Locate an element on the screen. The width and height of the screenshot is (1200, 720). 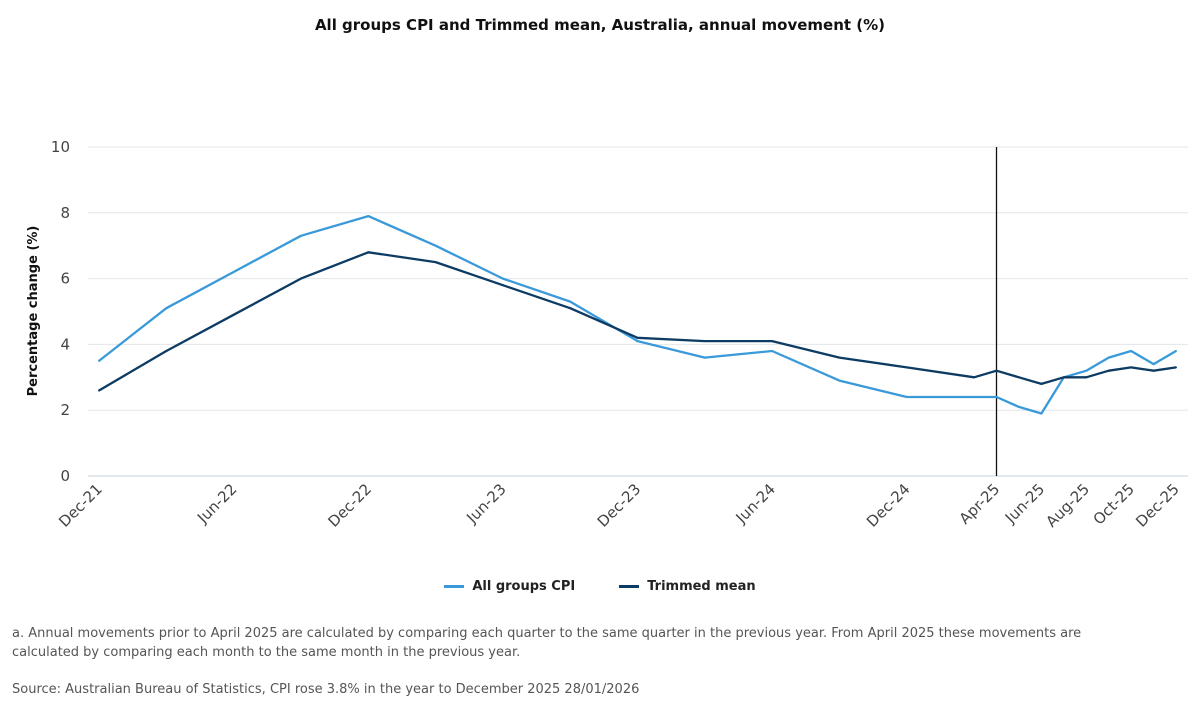
y-tick-label: 4 is located at coordinates (65, 344).